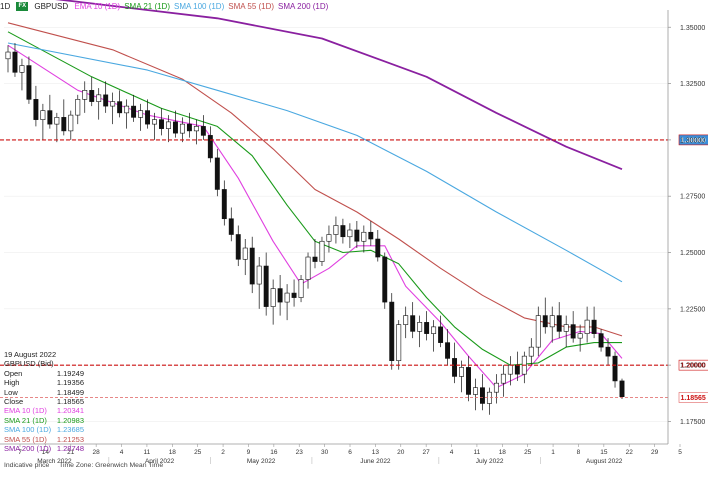 Image resolution: width=708 pixels, height=483 pixels. What do you see at coordinates (261, 461) in the screenshot?
I see `month-label: May 2022` at bounding box center [261, 461].